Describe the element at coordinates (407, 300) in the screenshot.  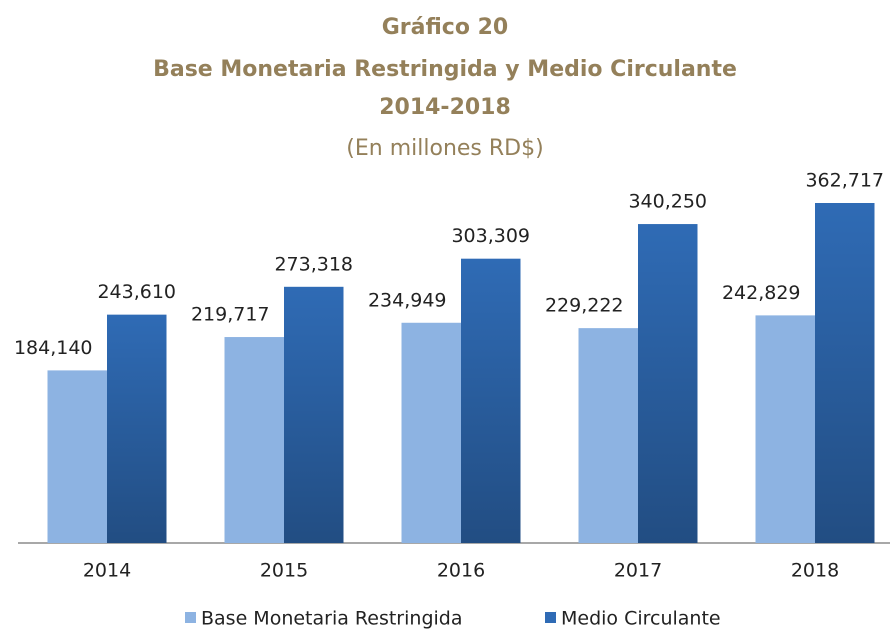
I see `data-label: 234,949` at that location.